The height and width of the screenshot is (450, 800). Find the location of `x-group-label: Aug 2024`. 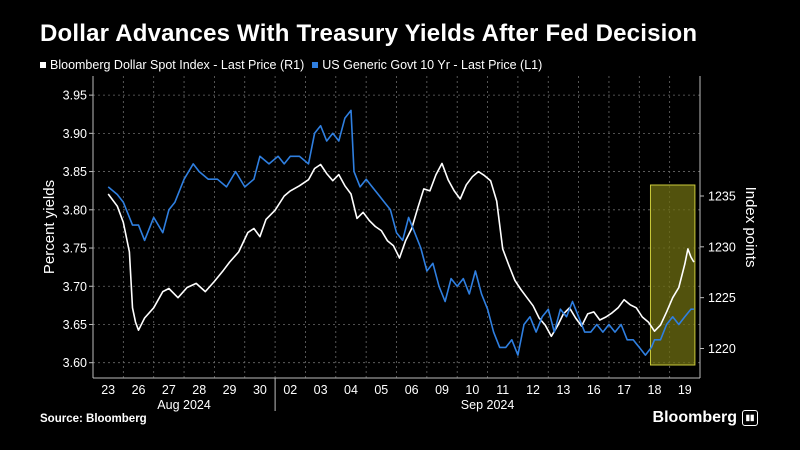

x-group-label: Aug 2024 is located at coordinates (184, 405).